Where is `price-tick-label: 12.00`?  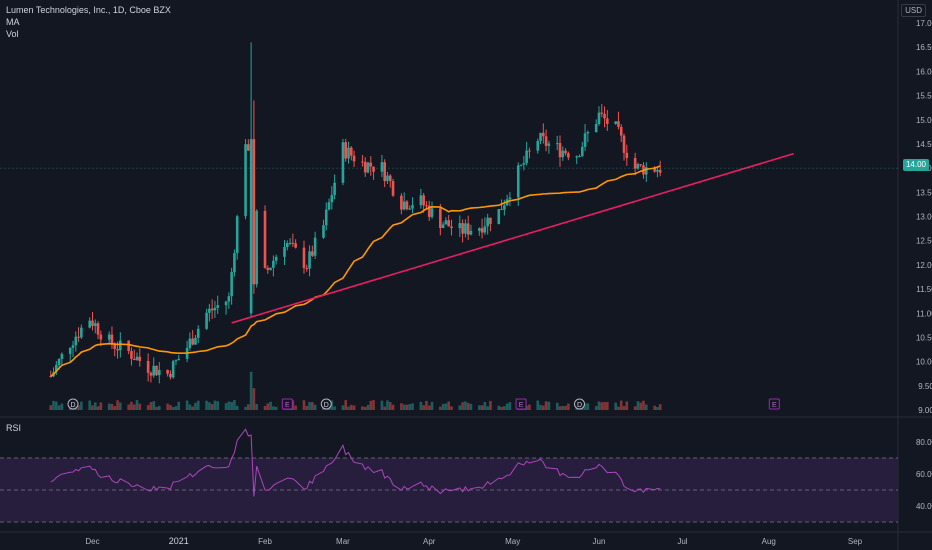 price-tick-label: 12.00 is located at coordinates (924, 265).